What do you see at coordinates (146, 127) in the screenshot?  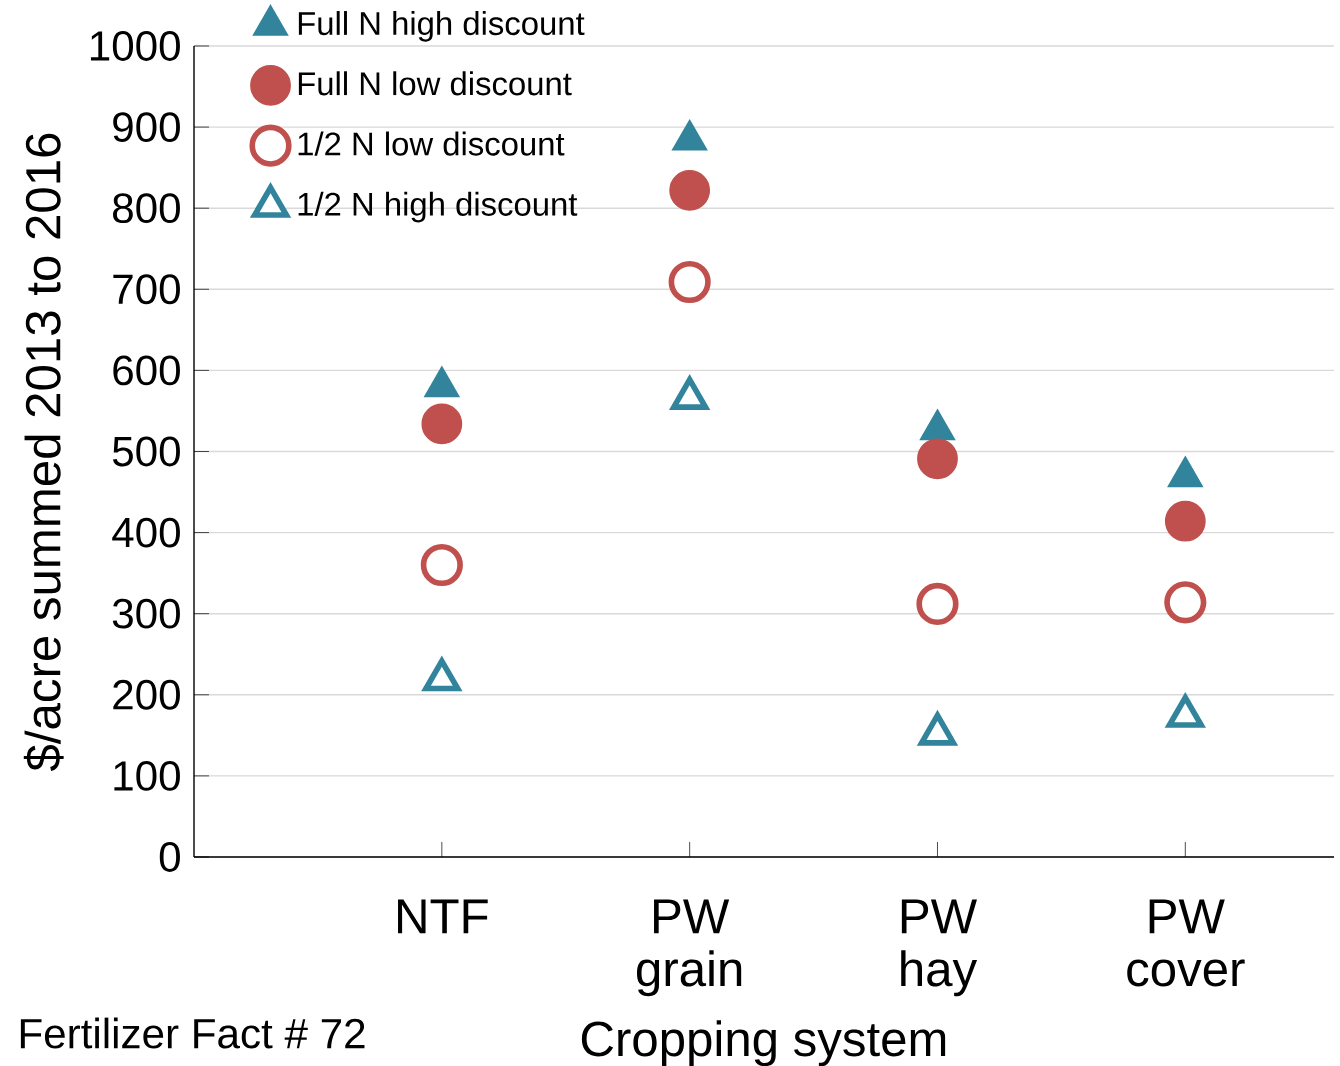 I see `y-tick-label: 900` at bounding box center [146, 127].